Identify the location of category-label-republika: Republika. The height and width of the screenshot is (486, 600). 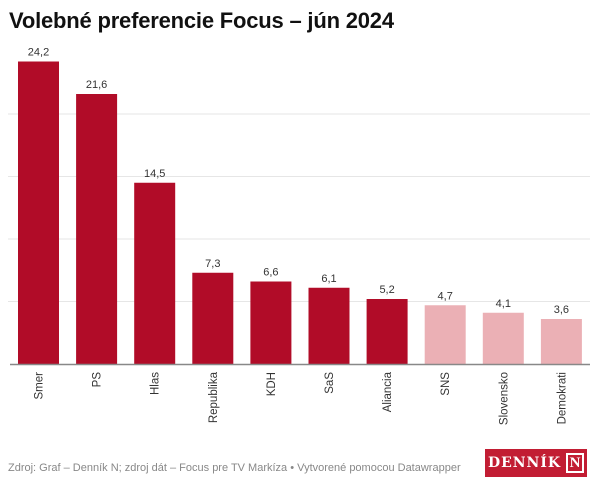
(214, 397).